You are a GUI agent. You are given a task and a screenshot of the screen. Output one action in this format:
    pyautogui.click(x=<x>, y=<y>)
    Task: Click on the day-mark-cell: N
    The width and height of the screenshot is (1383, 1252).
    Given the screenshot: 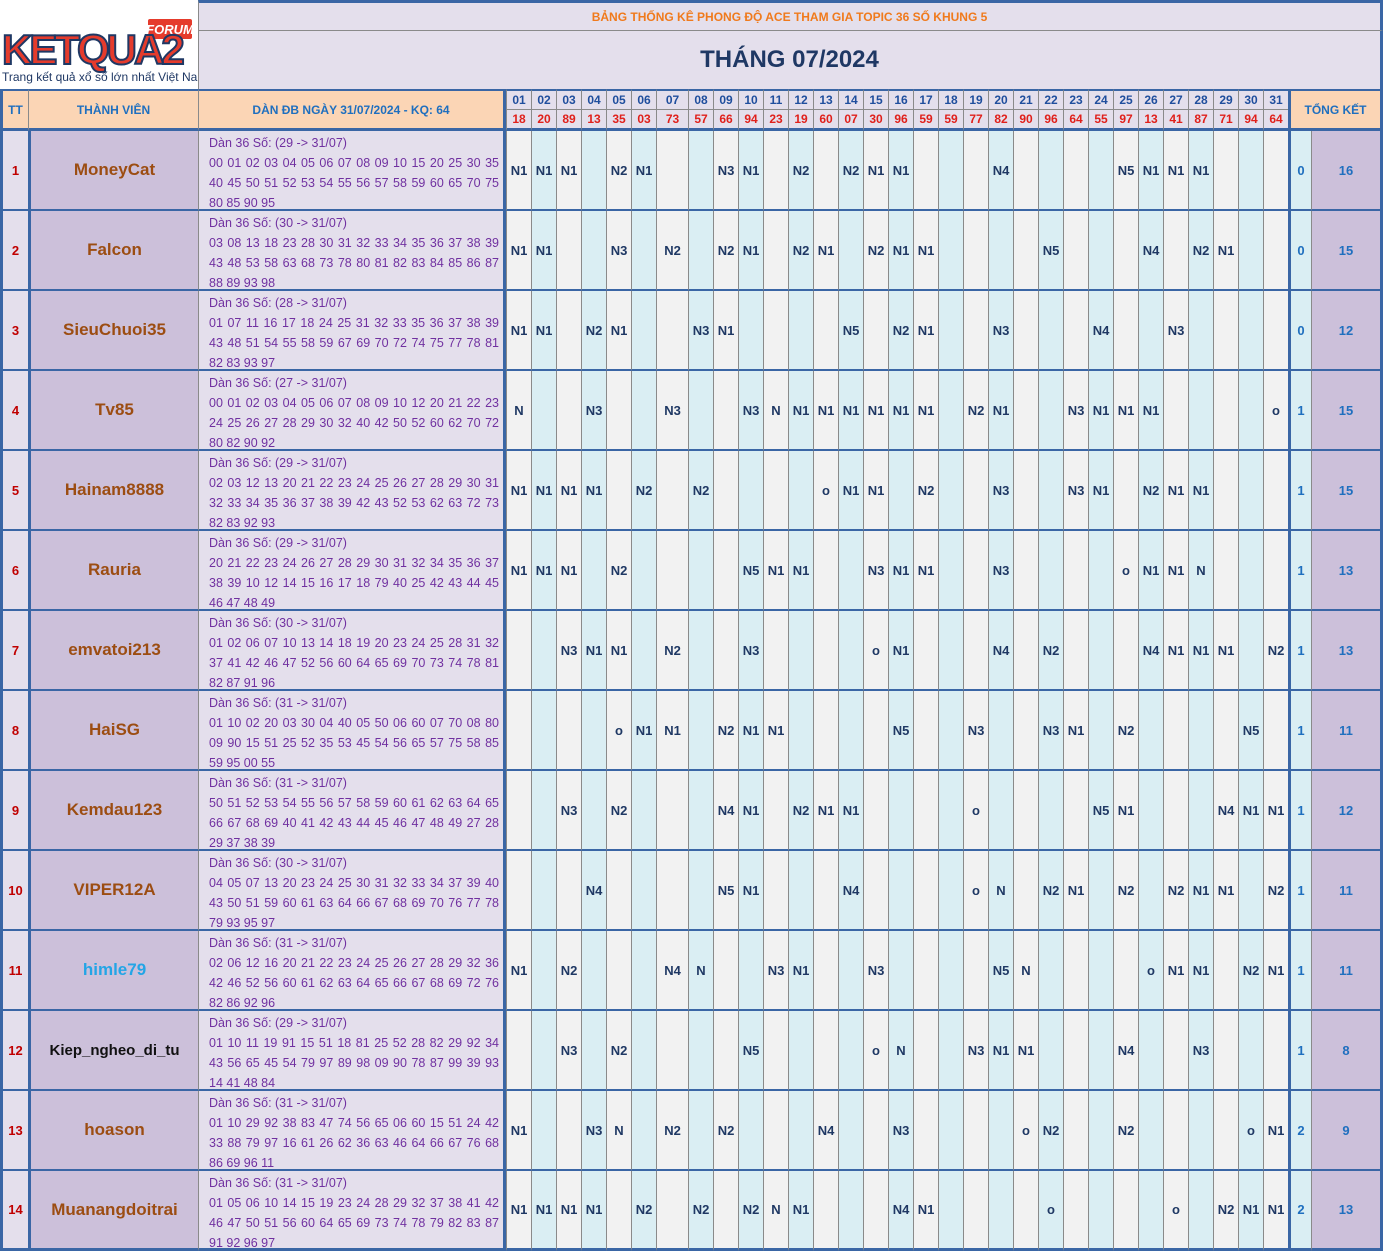 What is the action you would take?
    pyautogui.click(x=1025, y=971)
    